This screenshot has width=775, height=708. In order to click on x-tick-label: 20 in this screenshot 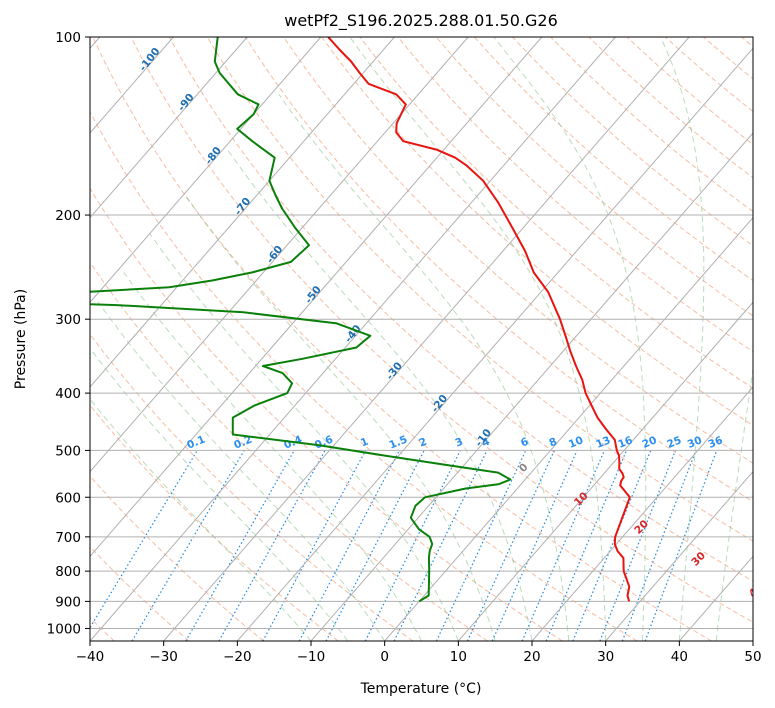, I will do `click(531, 657)`.